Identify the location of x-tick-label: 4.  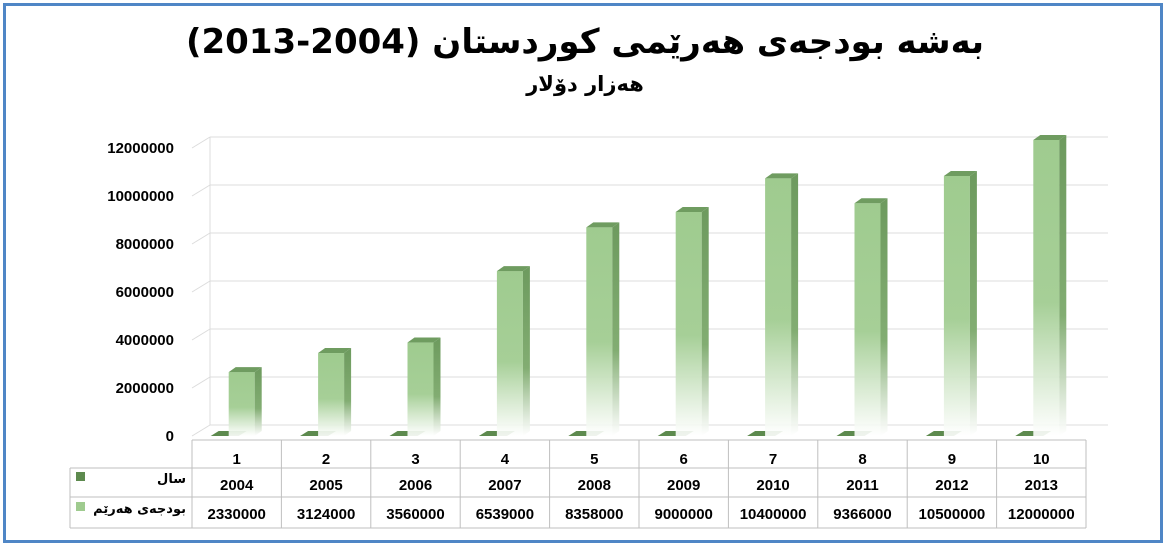
(505, 459).